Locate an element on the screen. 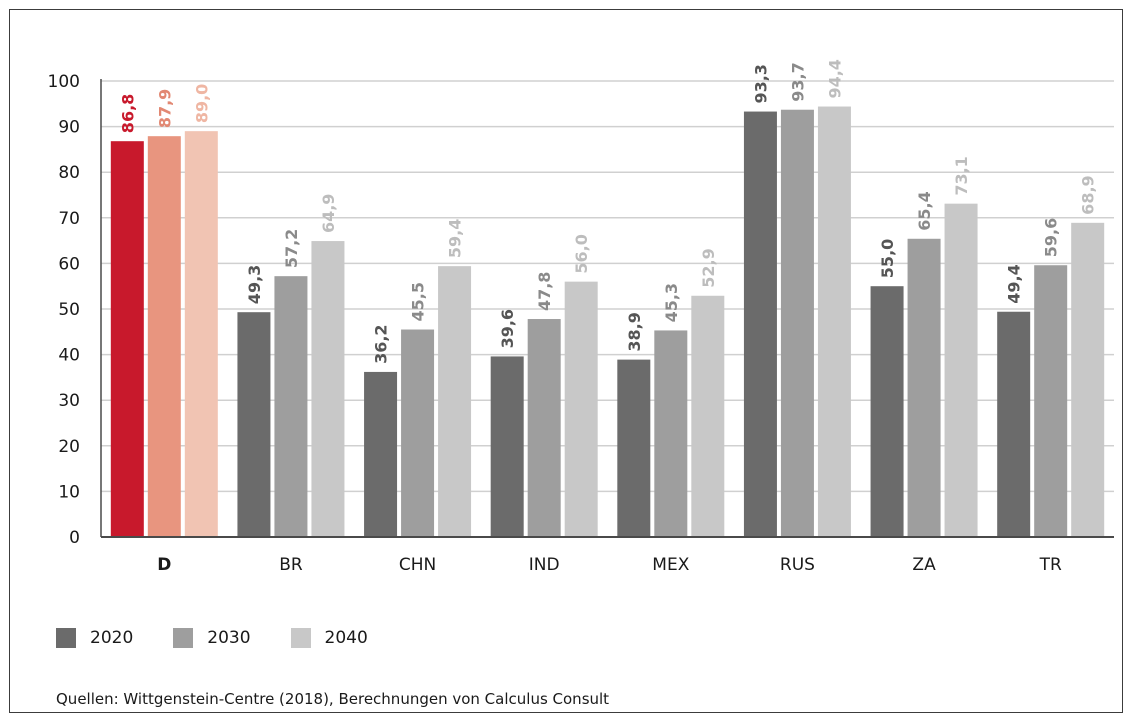  data-label: 56,0 is located at coordinates (581, 253).